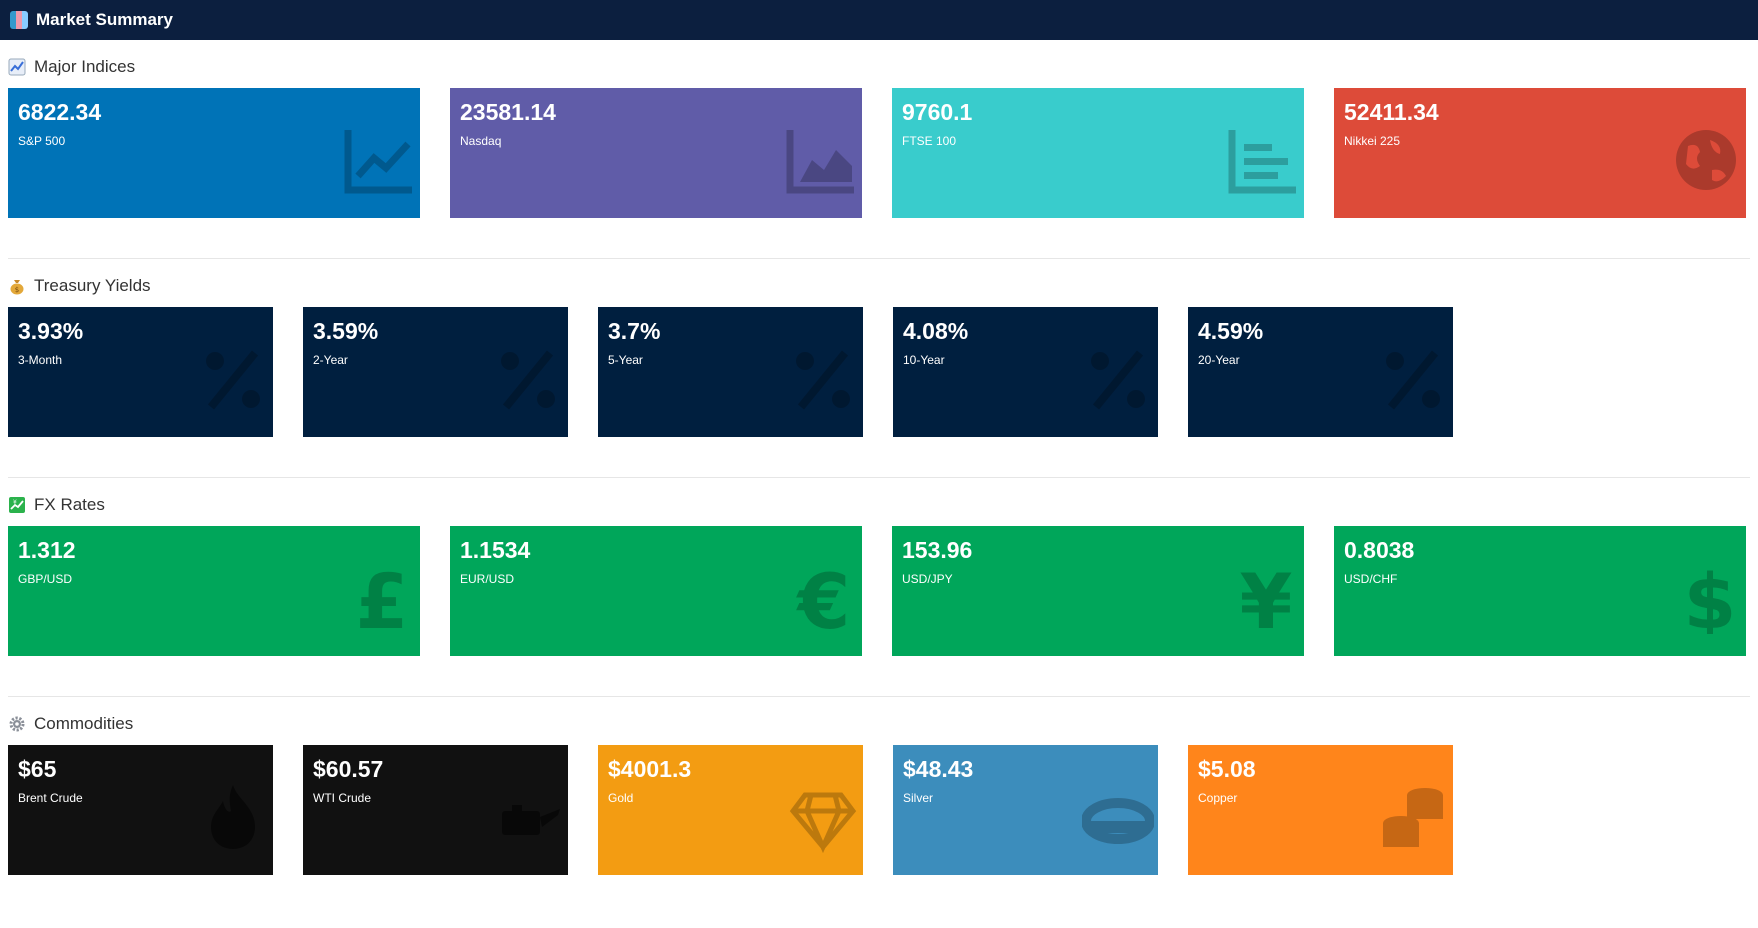 This screenshot has height=928, width=1758. Describe the element at coordinates (481, 141) in the screenshot. I see `card-label: Nasdaq` at that location.